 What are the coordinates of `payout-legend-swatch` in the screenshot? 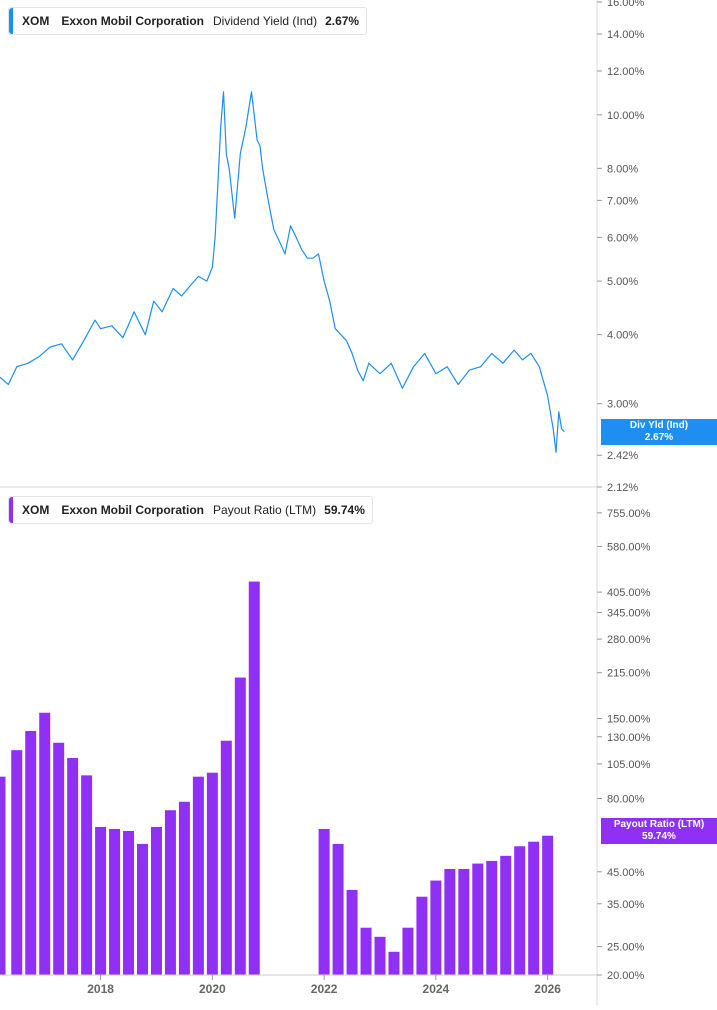 It's located at (11, 510).